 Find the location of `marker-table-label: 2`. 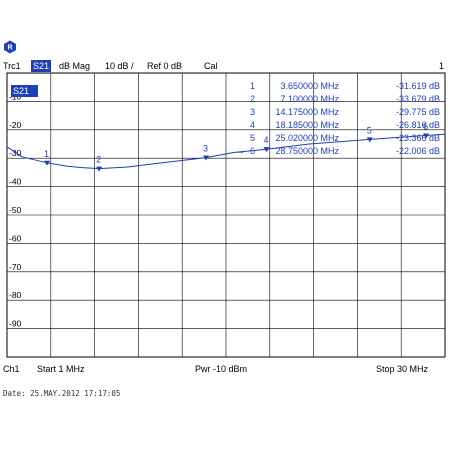

marker-table-label: 2 is located at coordinates (252, 99).